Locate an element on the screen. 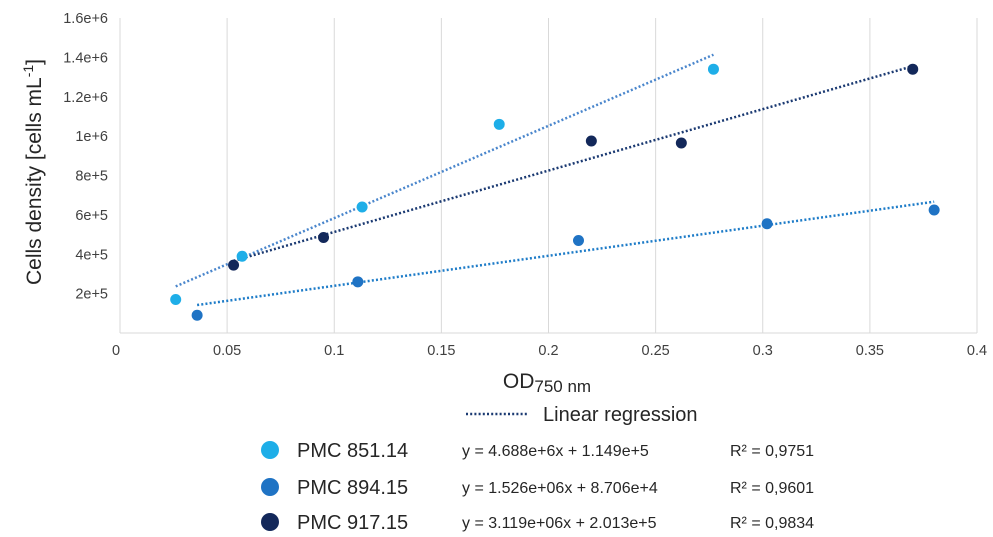 The height and width of the screenshot is (537, 993). x-tick-label: 0.1 is located at coordinates (334, 351).